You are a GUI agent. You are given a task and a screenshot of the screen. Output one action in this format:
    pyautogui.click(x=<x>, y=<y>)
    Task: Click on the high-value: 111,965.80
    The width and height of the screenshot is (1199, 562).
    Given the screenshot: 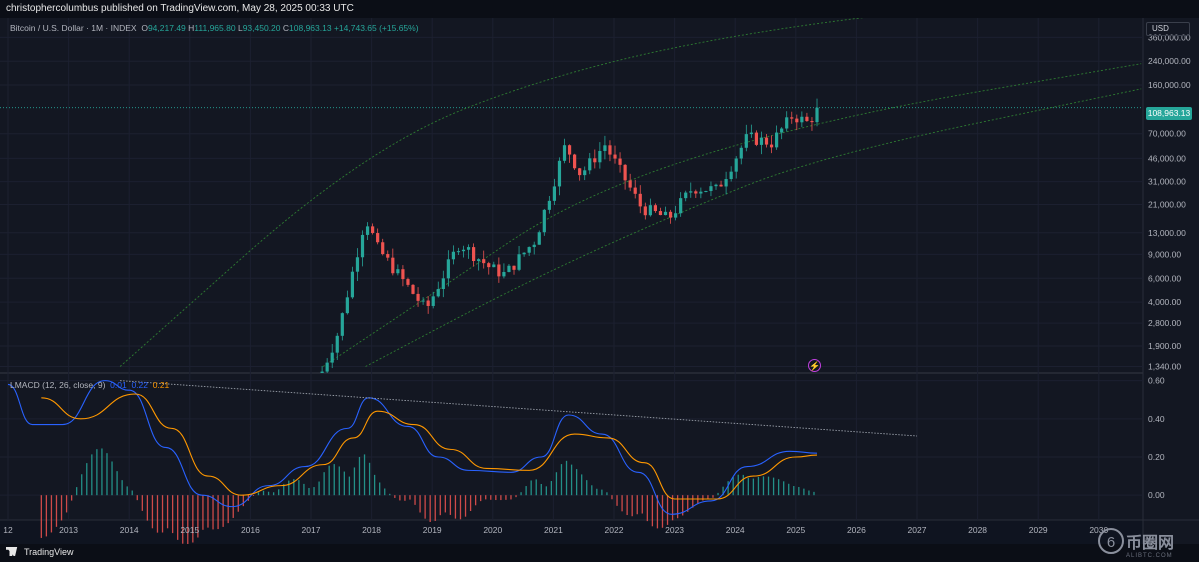 What is the action you would take?
    pyautogui.click(x=215, y=28)
    